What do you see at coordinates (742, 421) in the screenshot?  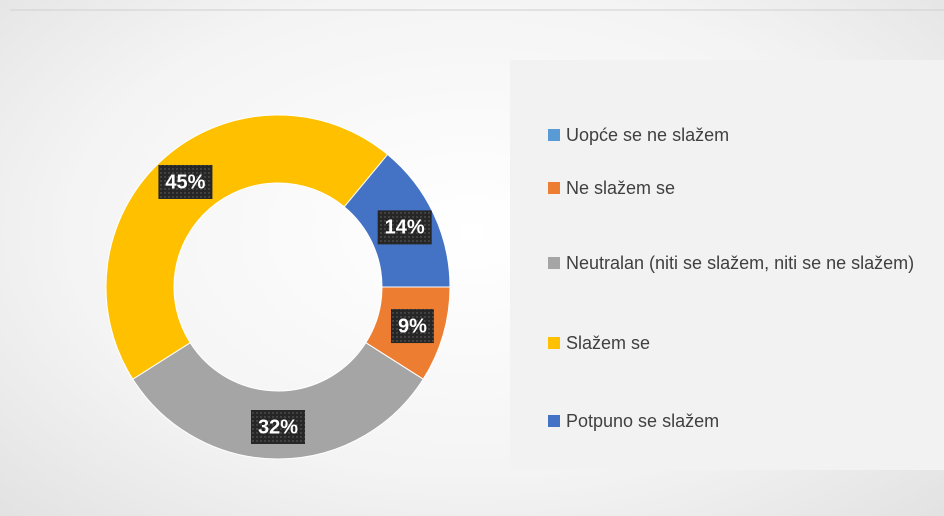 I see `legend-item: Potpuno se slažem` at bounding box center [742, 421].